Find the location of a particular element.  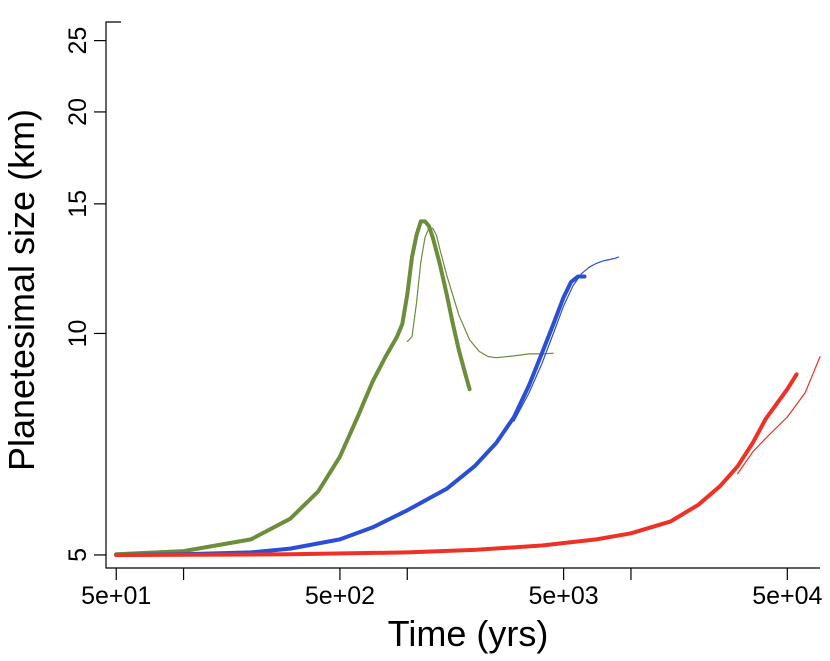

x-axis-title: Time (yrs) is located at coordinates (468, 633).